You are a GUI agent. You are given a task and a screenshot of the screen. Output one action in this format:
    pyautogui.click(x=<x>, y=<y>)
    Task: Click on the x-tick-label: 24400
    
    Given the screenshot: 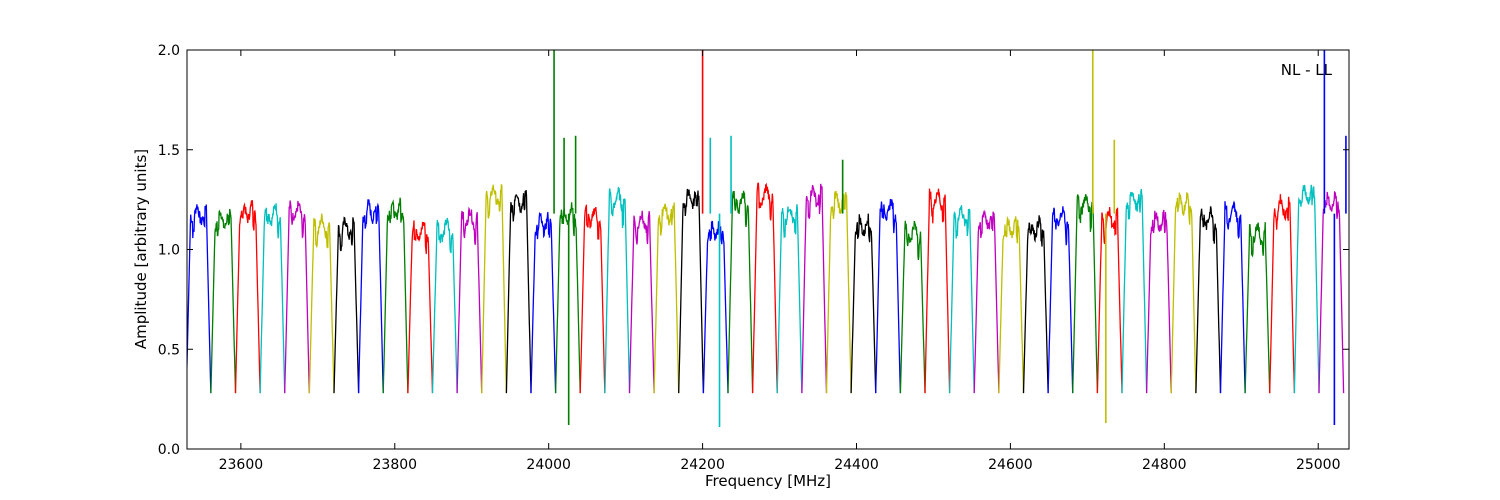 What is the action you would take?
    pyautogui.click(x=856, y=465)
    